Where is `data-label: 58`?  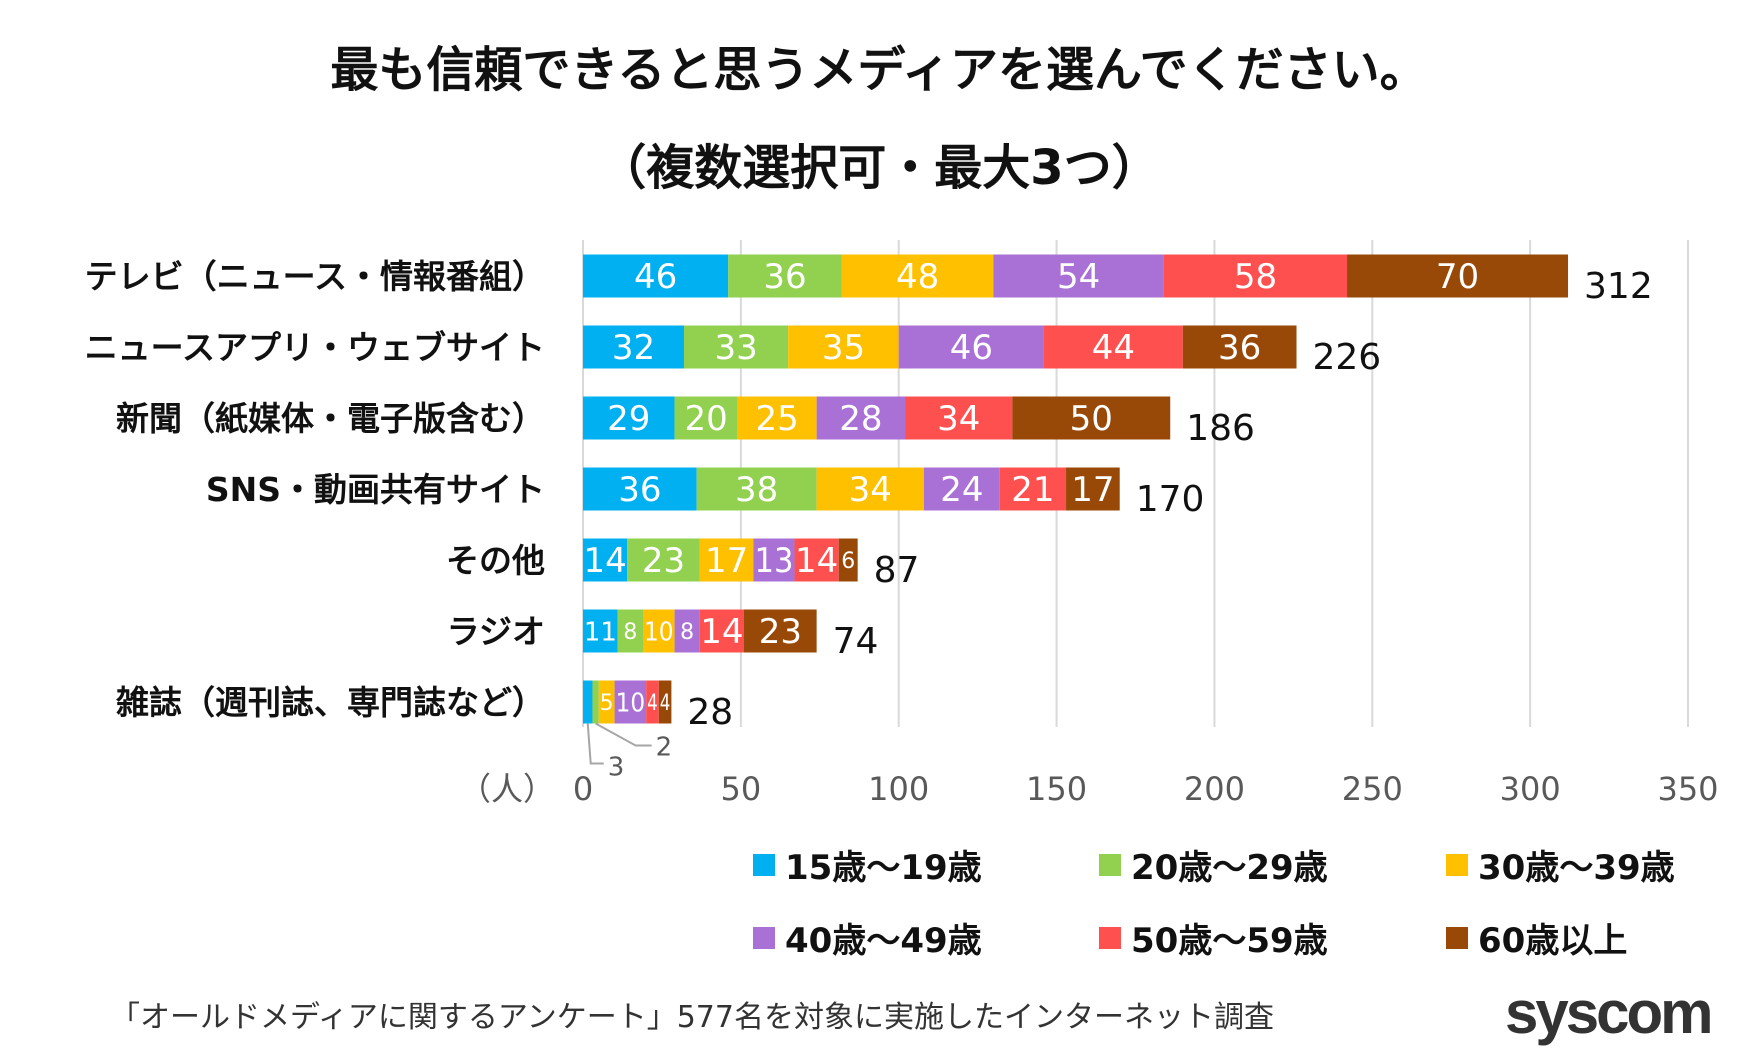 data-label: 58 is located at coordinates (1255, 277).